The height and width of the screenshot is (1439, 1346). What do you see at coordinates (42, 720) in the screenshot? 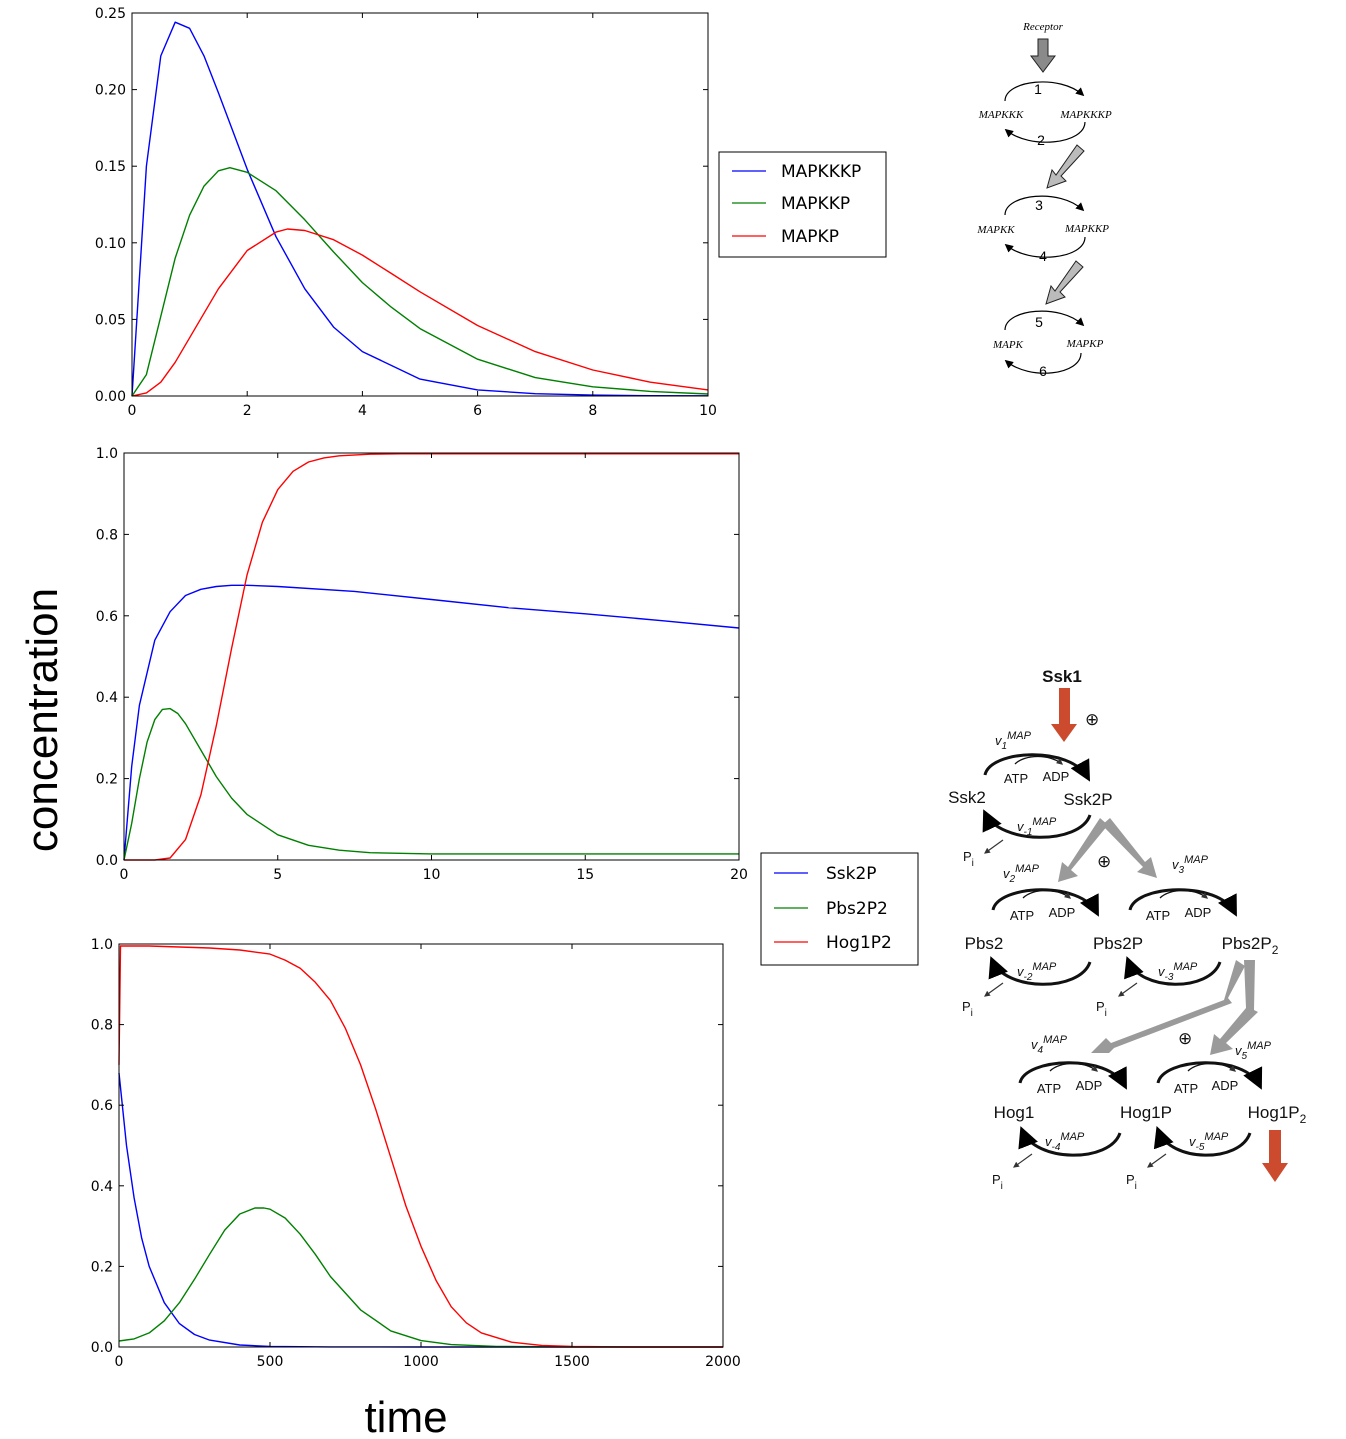
I see `y-axis-label: concentration` at bounding box center [42, 720].